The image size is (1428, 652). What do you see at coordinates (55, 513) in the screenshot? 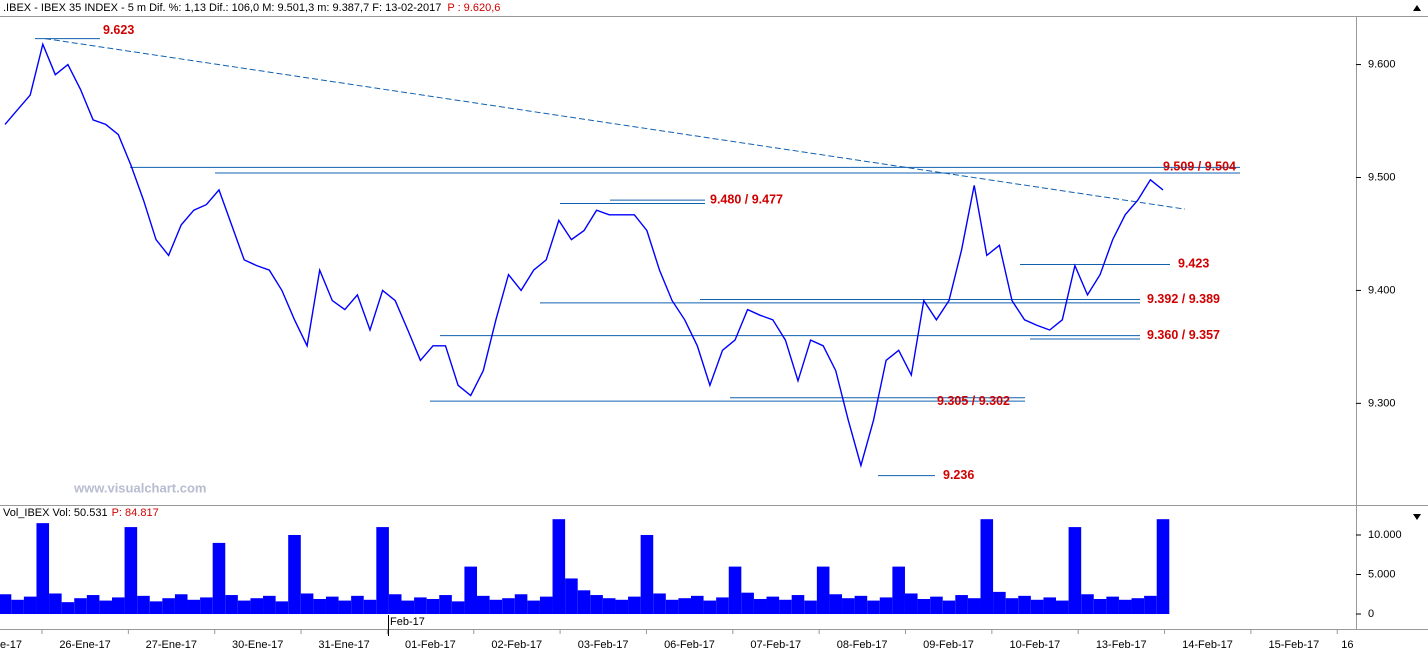
I see `volume-title: Vol_IBEX Vol: 50.531` at bounding box center [55, 513].